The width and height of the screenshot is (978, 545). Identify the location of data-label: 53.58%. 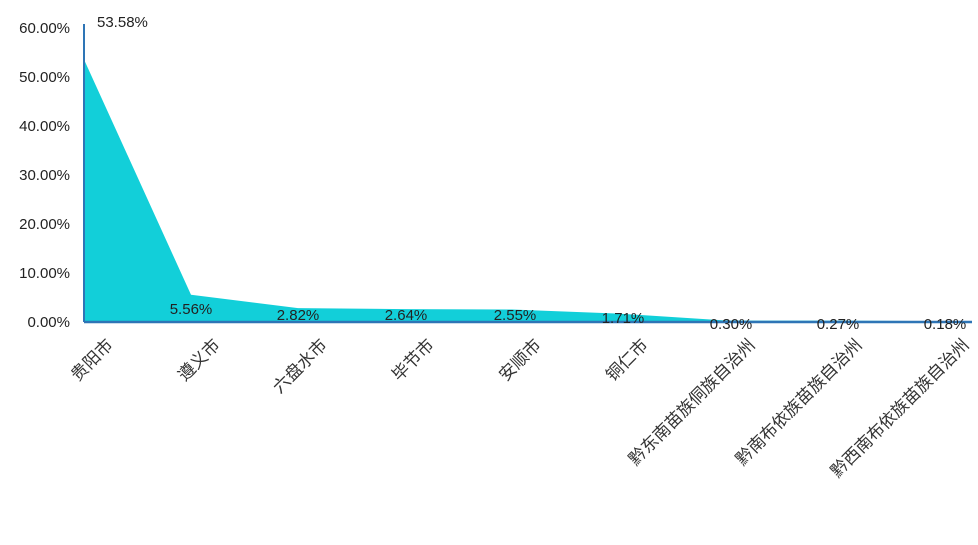
(122, 22).